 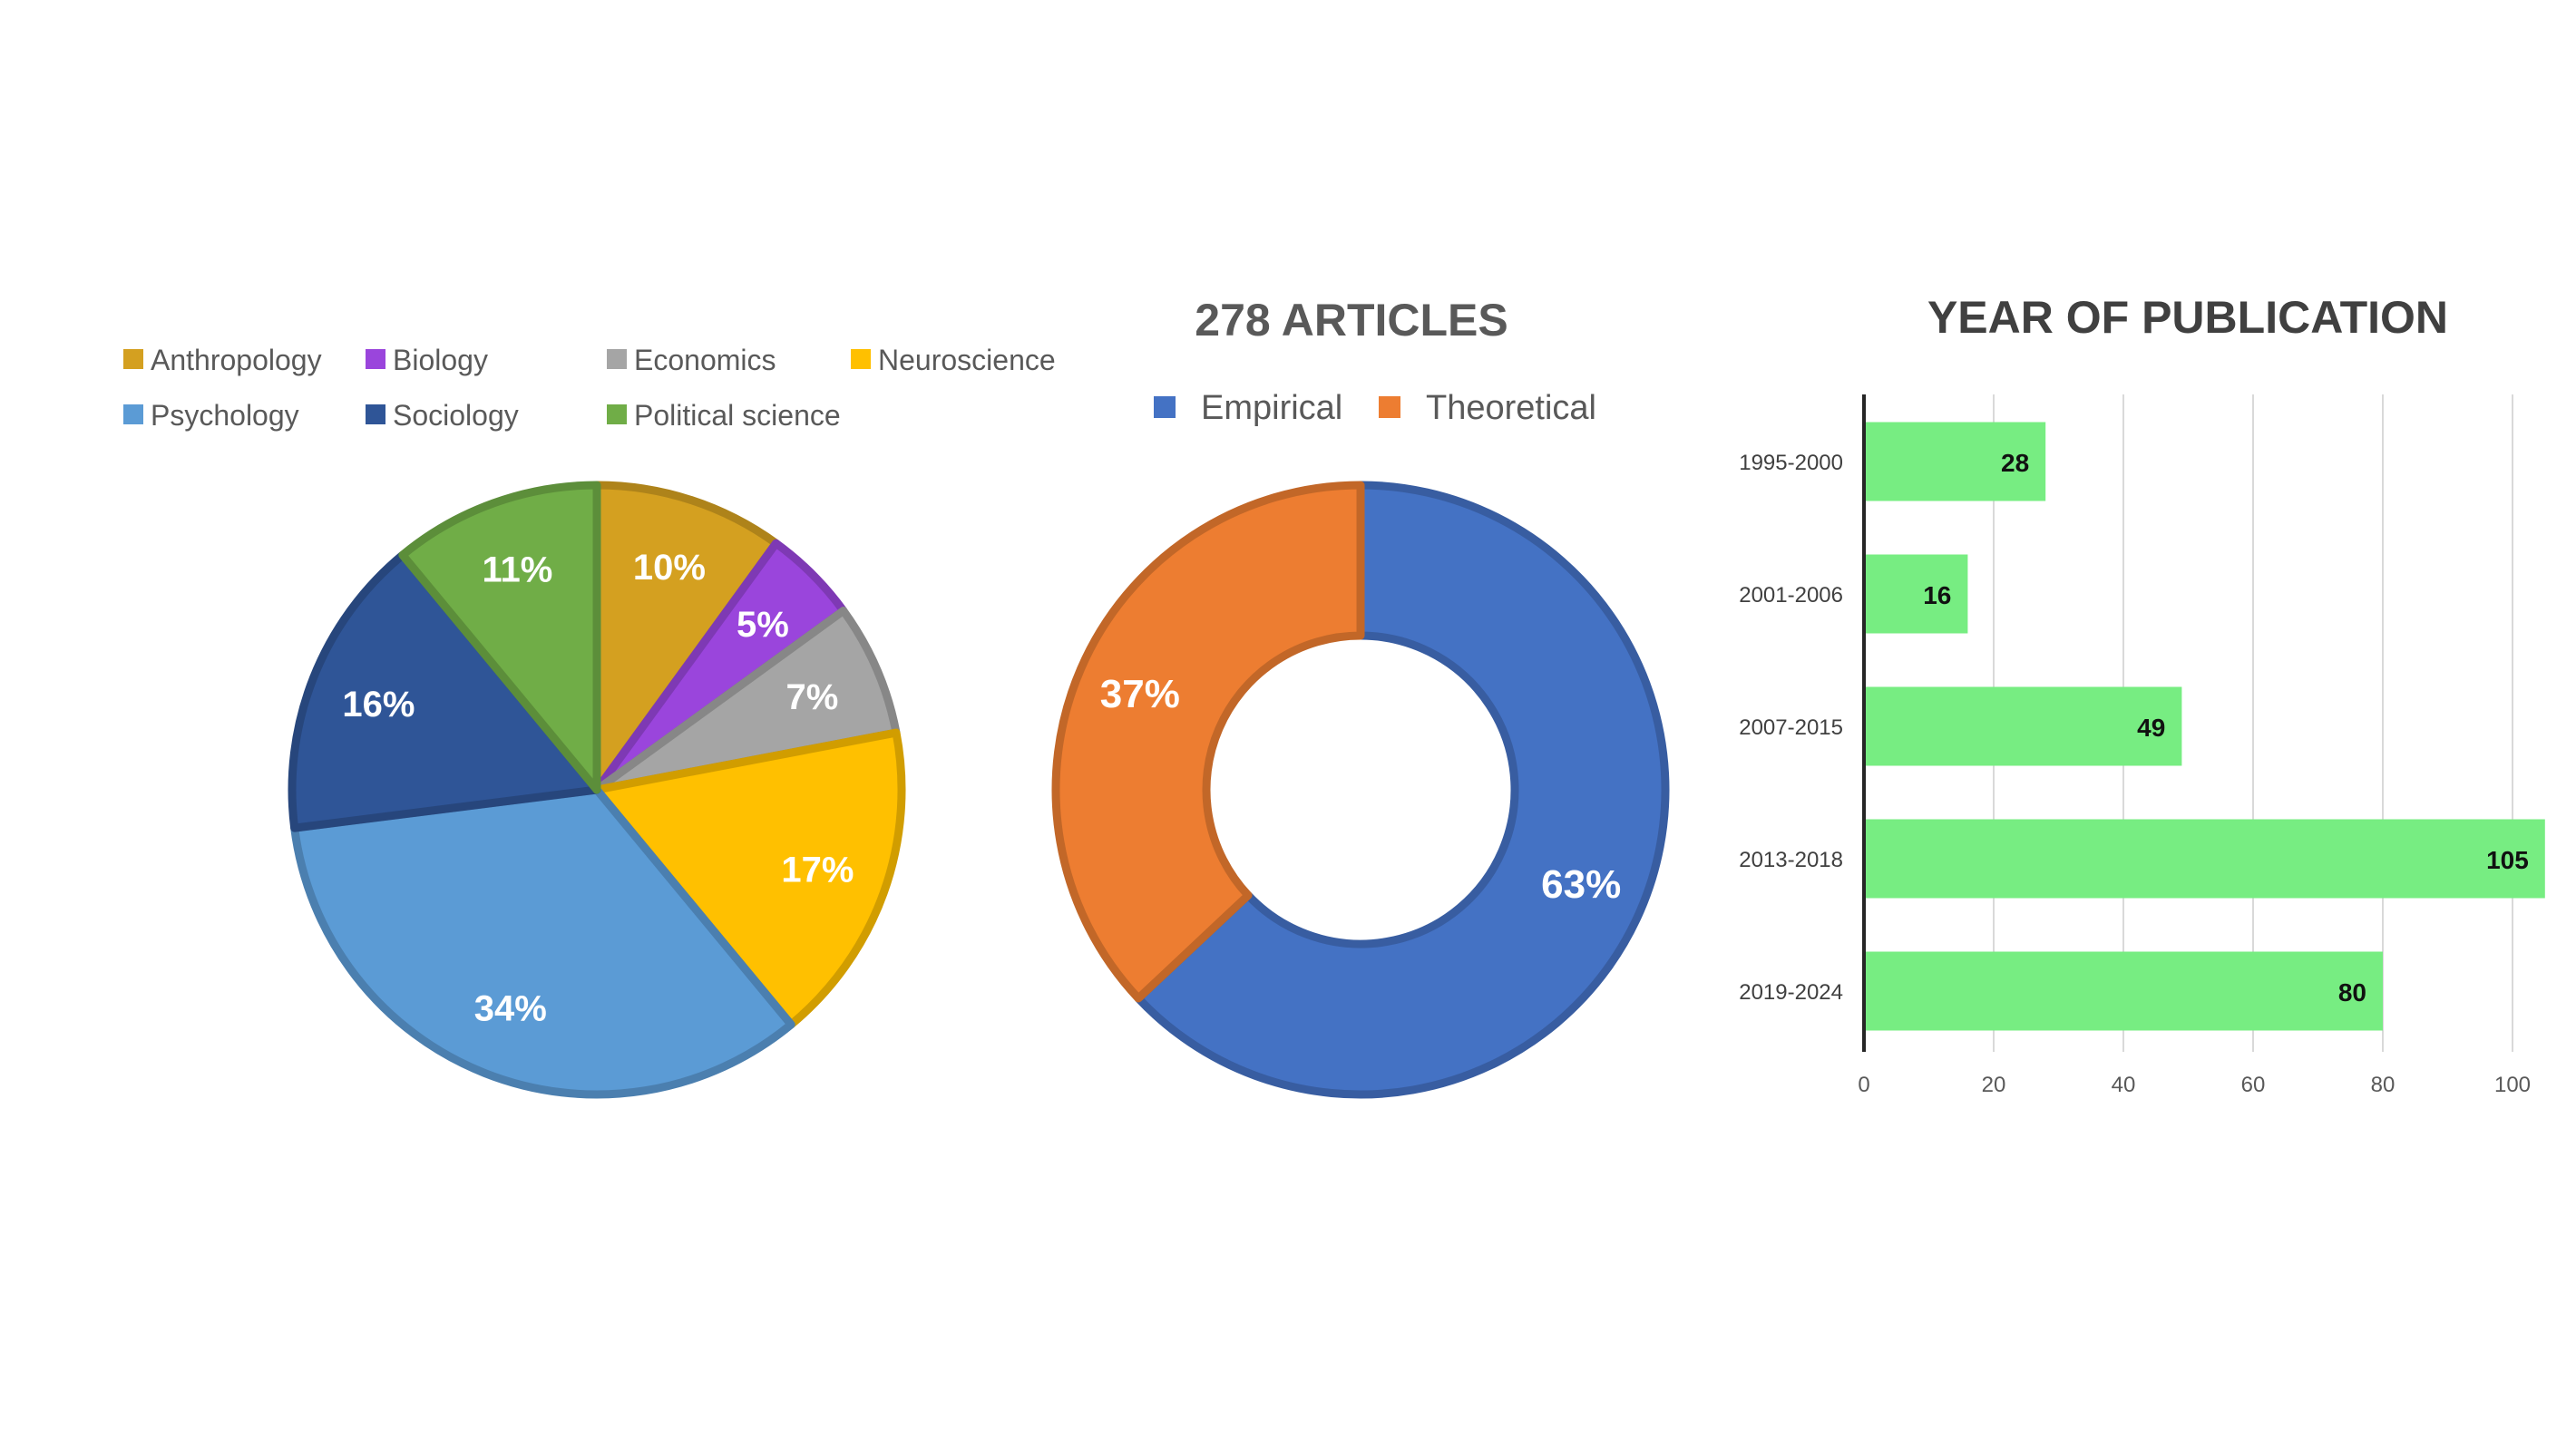 I want to click on article-type-donut-chart: 278 ARTICLES Empirical Theoretical 63% 37%, so click(x=1360, y=697).